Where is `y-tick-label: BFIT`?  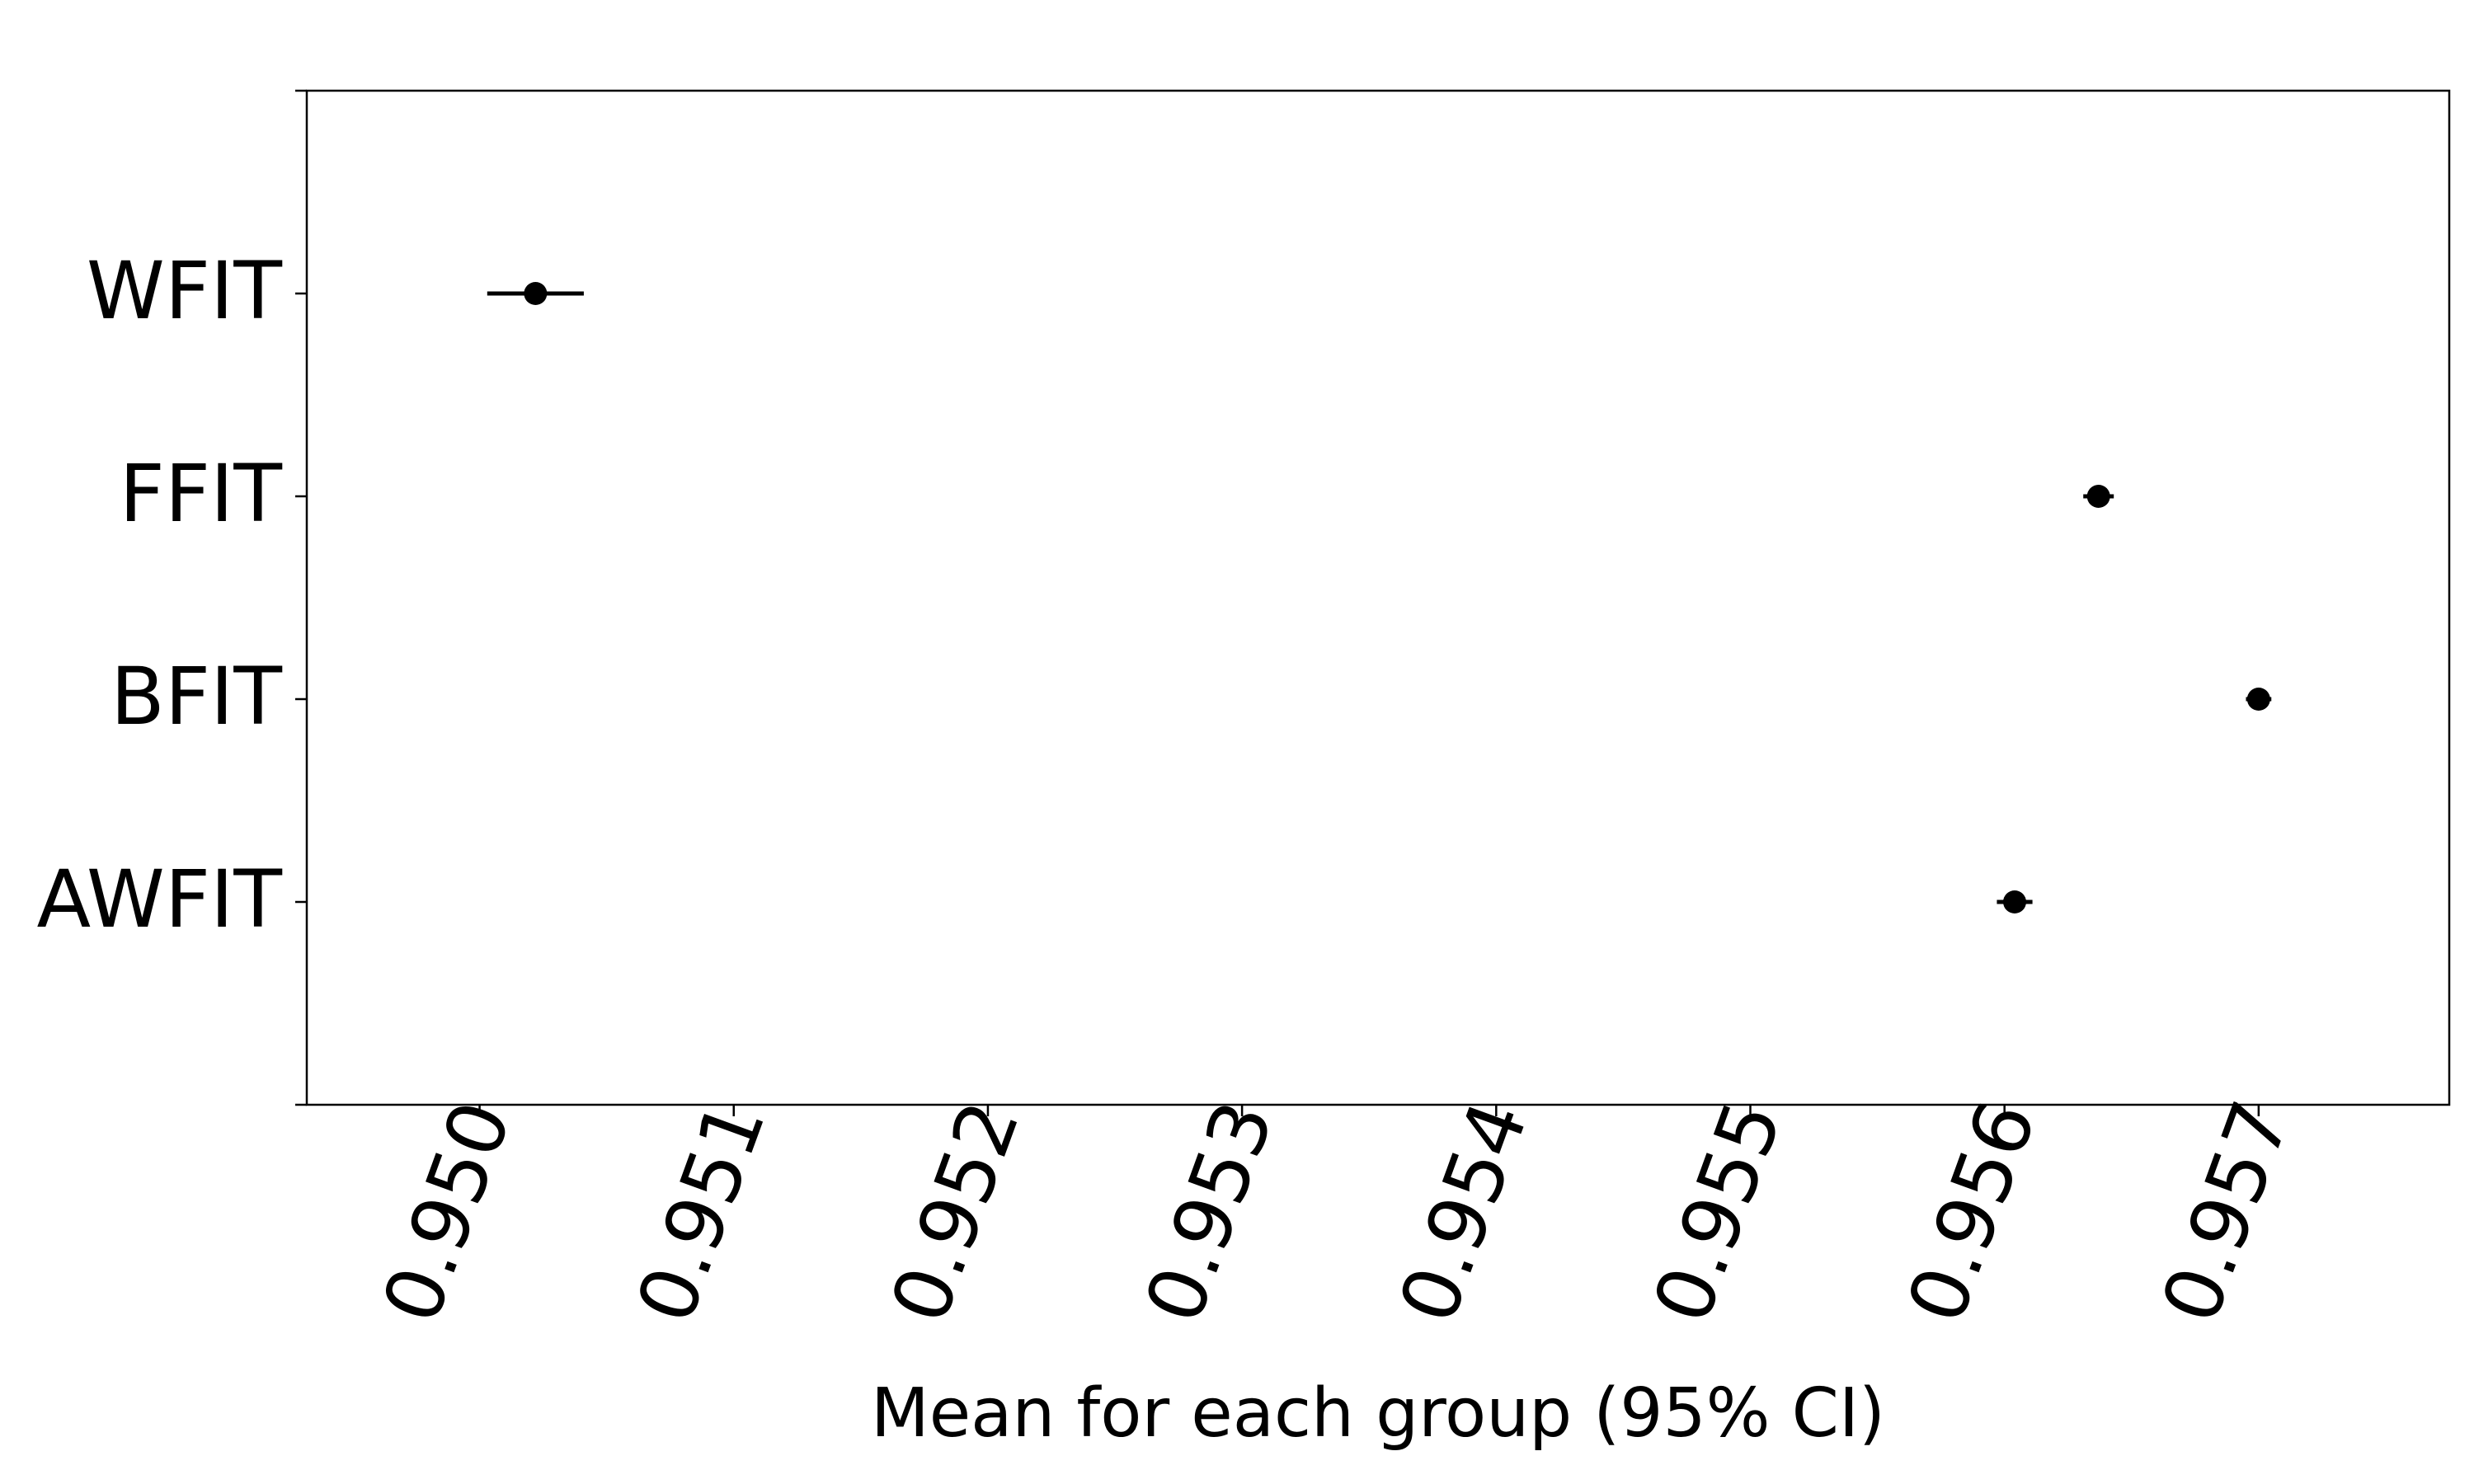
y-tick-label: BFIT is located at coordinates (196, 696).